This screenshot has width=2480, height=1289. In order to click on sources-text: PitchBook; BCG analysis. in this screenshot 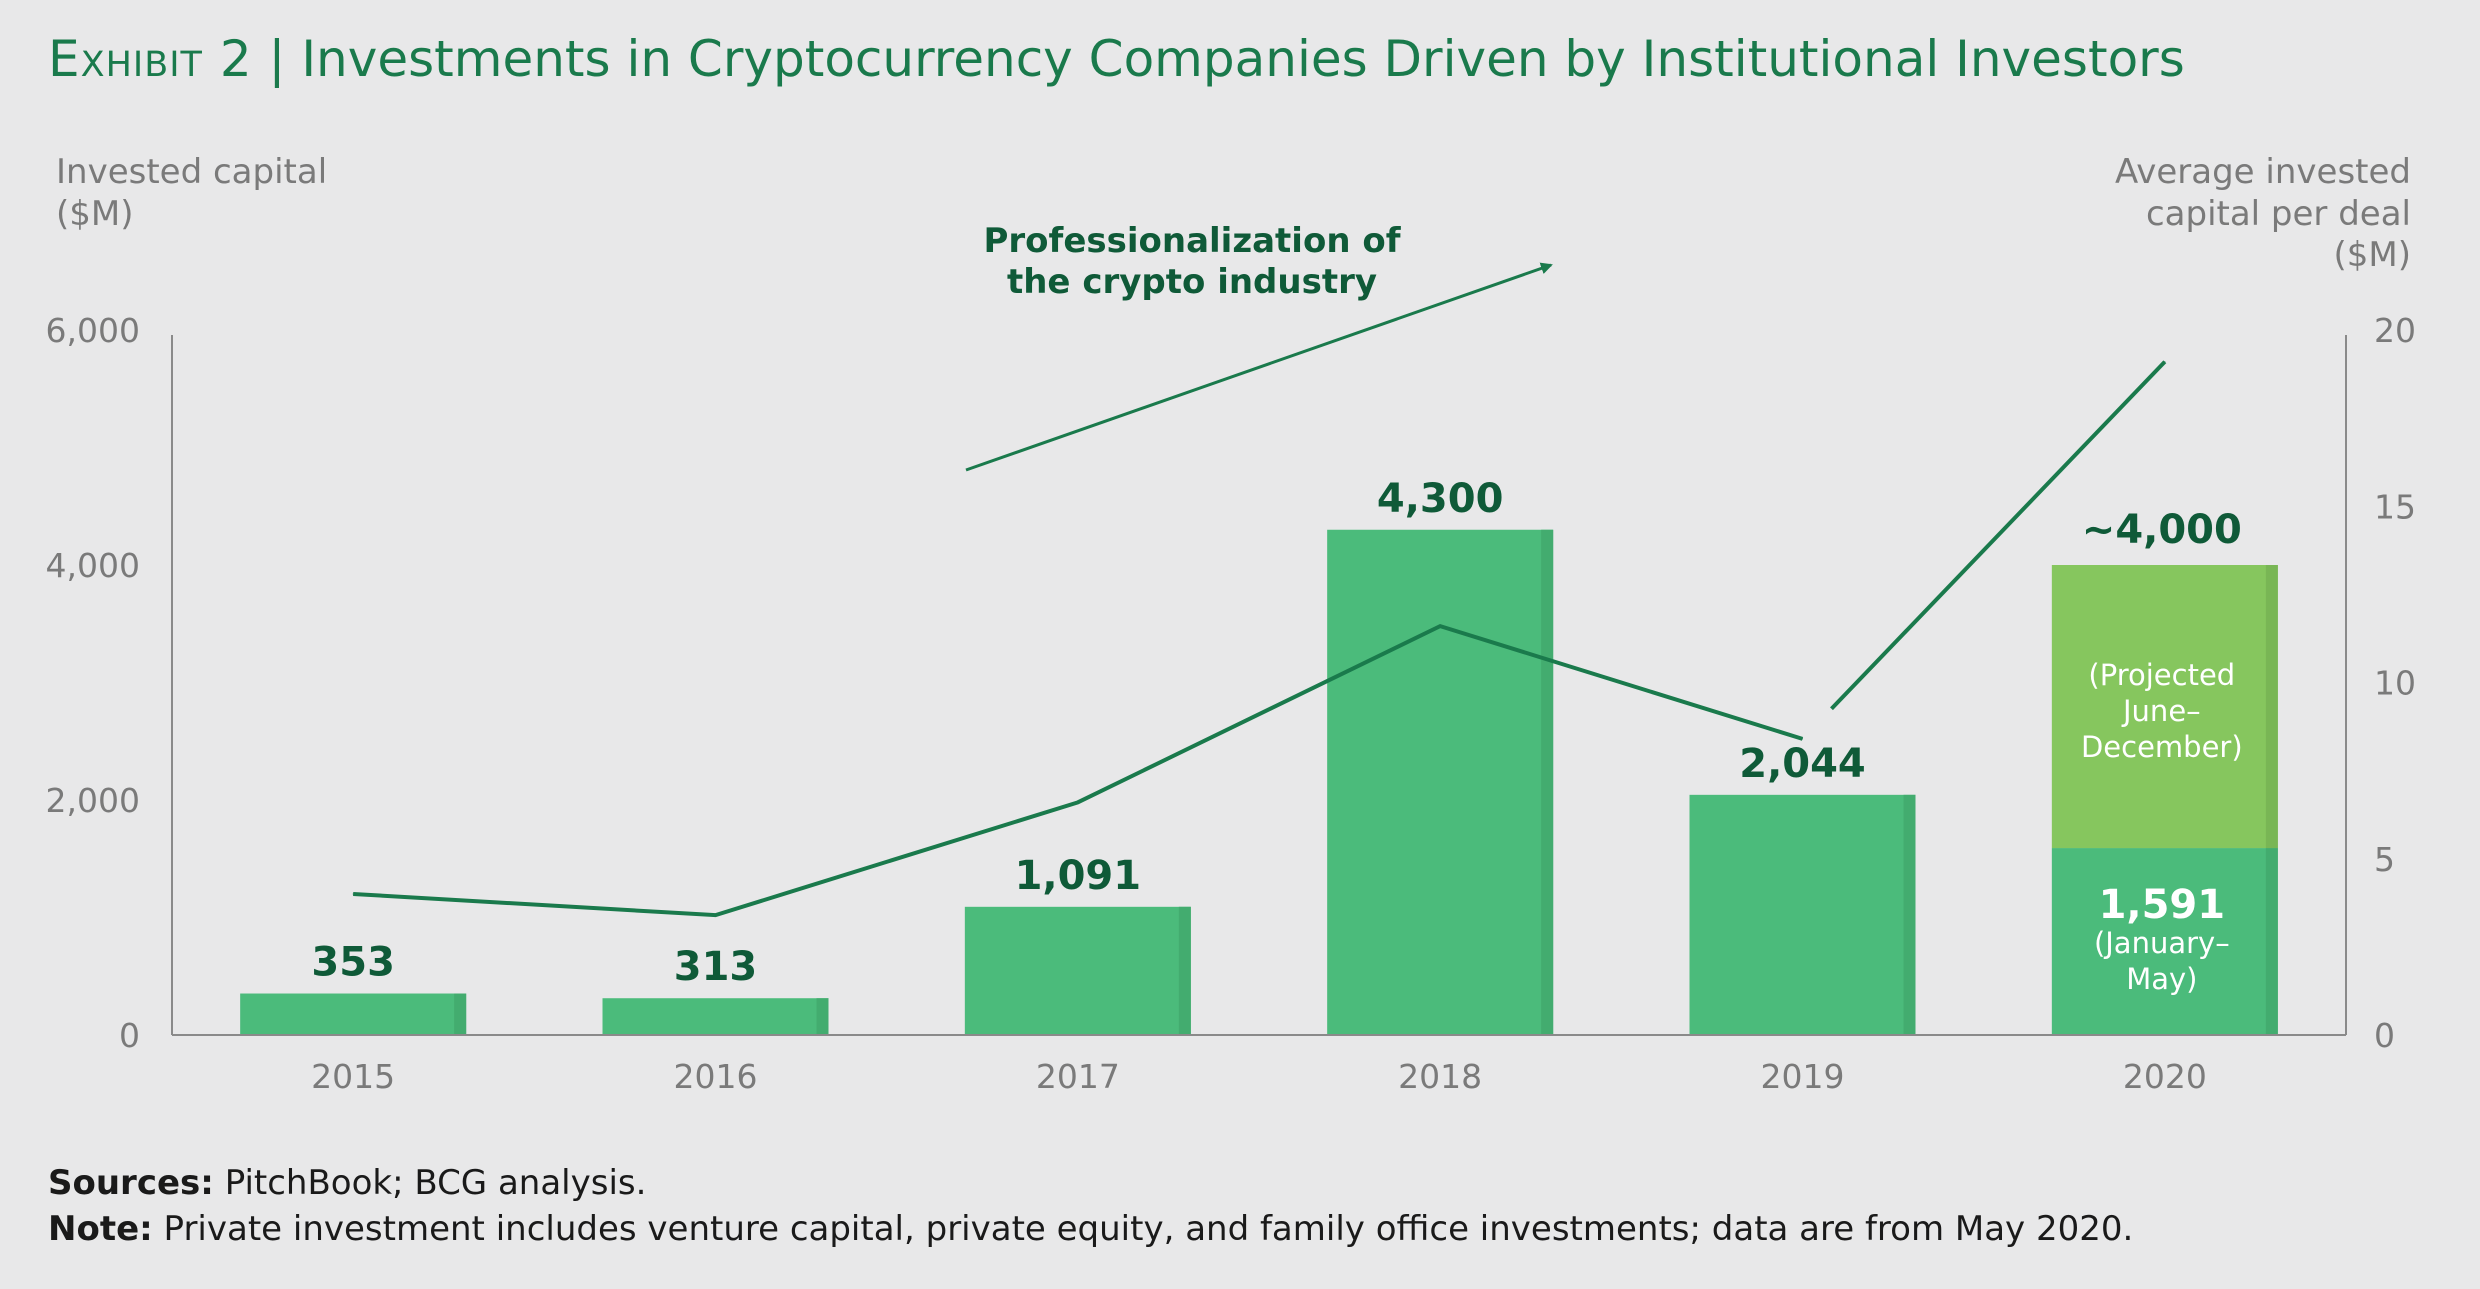, I will do `click(435, 1183)`.